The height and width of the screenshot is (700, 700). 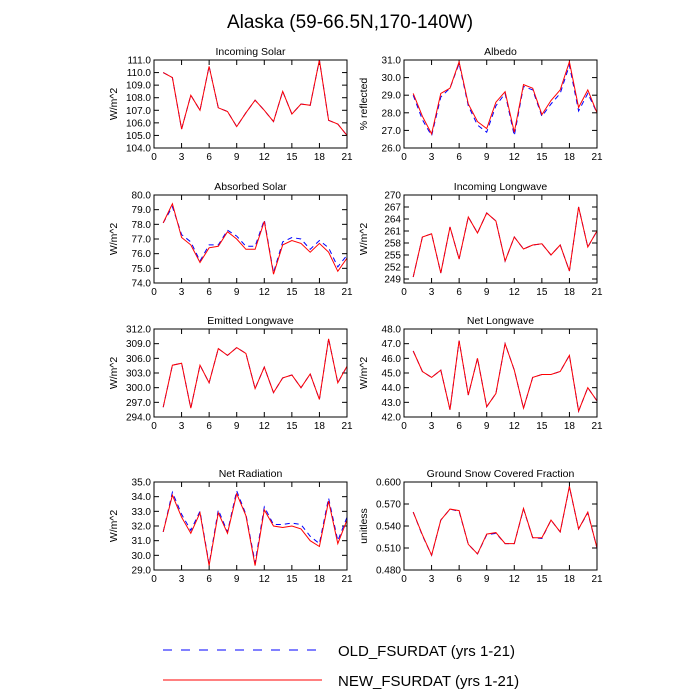 What do you see at coordinates (392, 359) in the screenshot?
I see `y-tick-label: 46.0` at bounding box center [392, 359].